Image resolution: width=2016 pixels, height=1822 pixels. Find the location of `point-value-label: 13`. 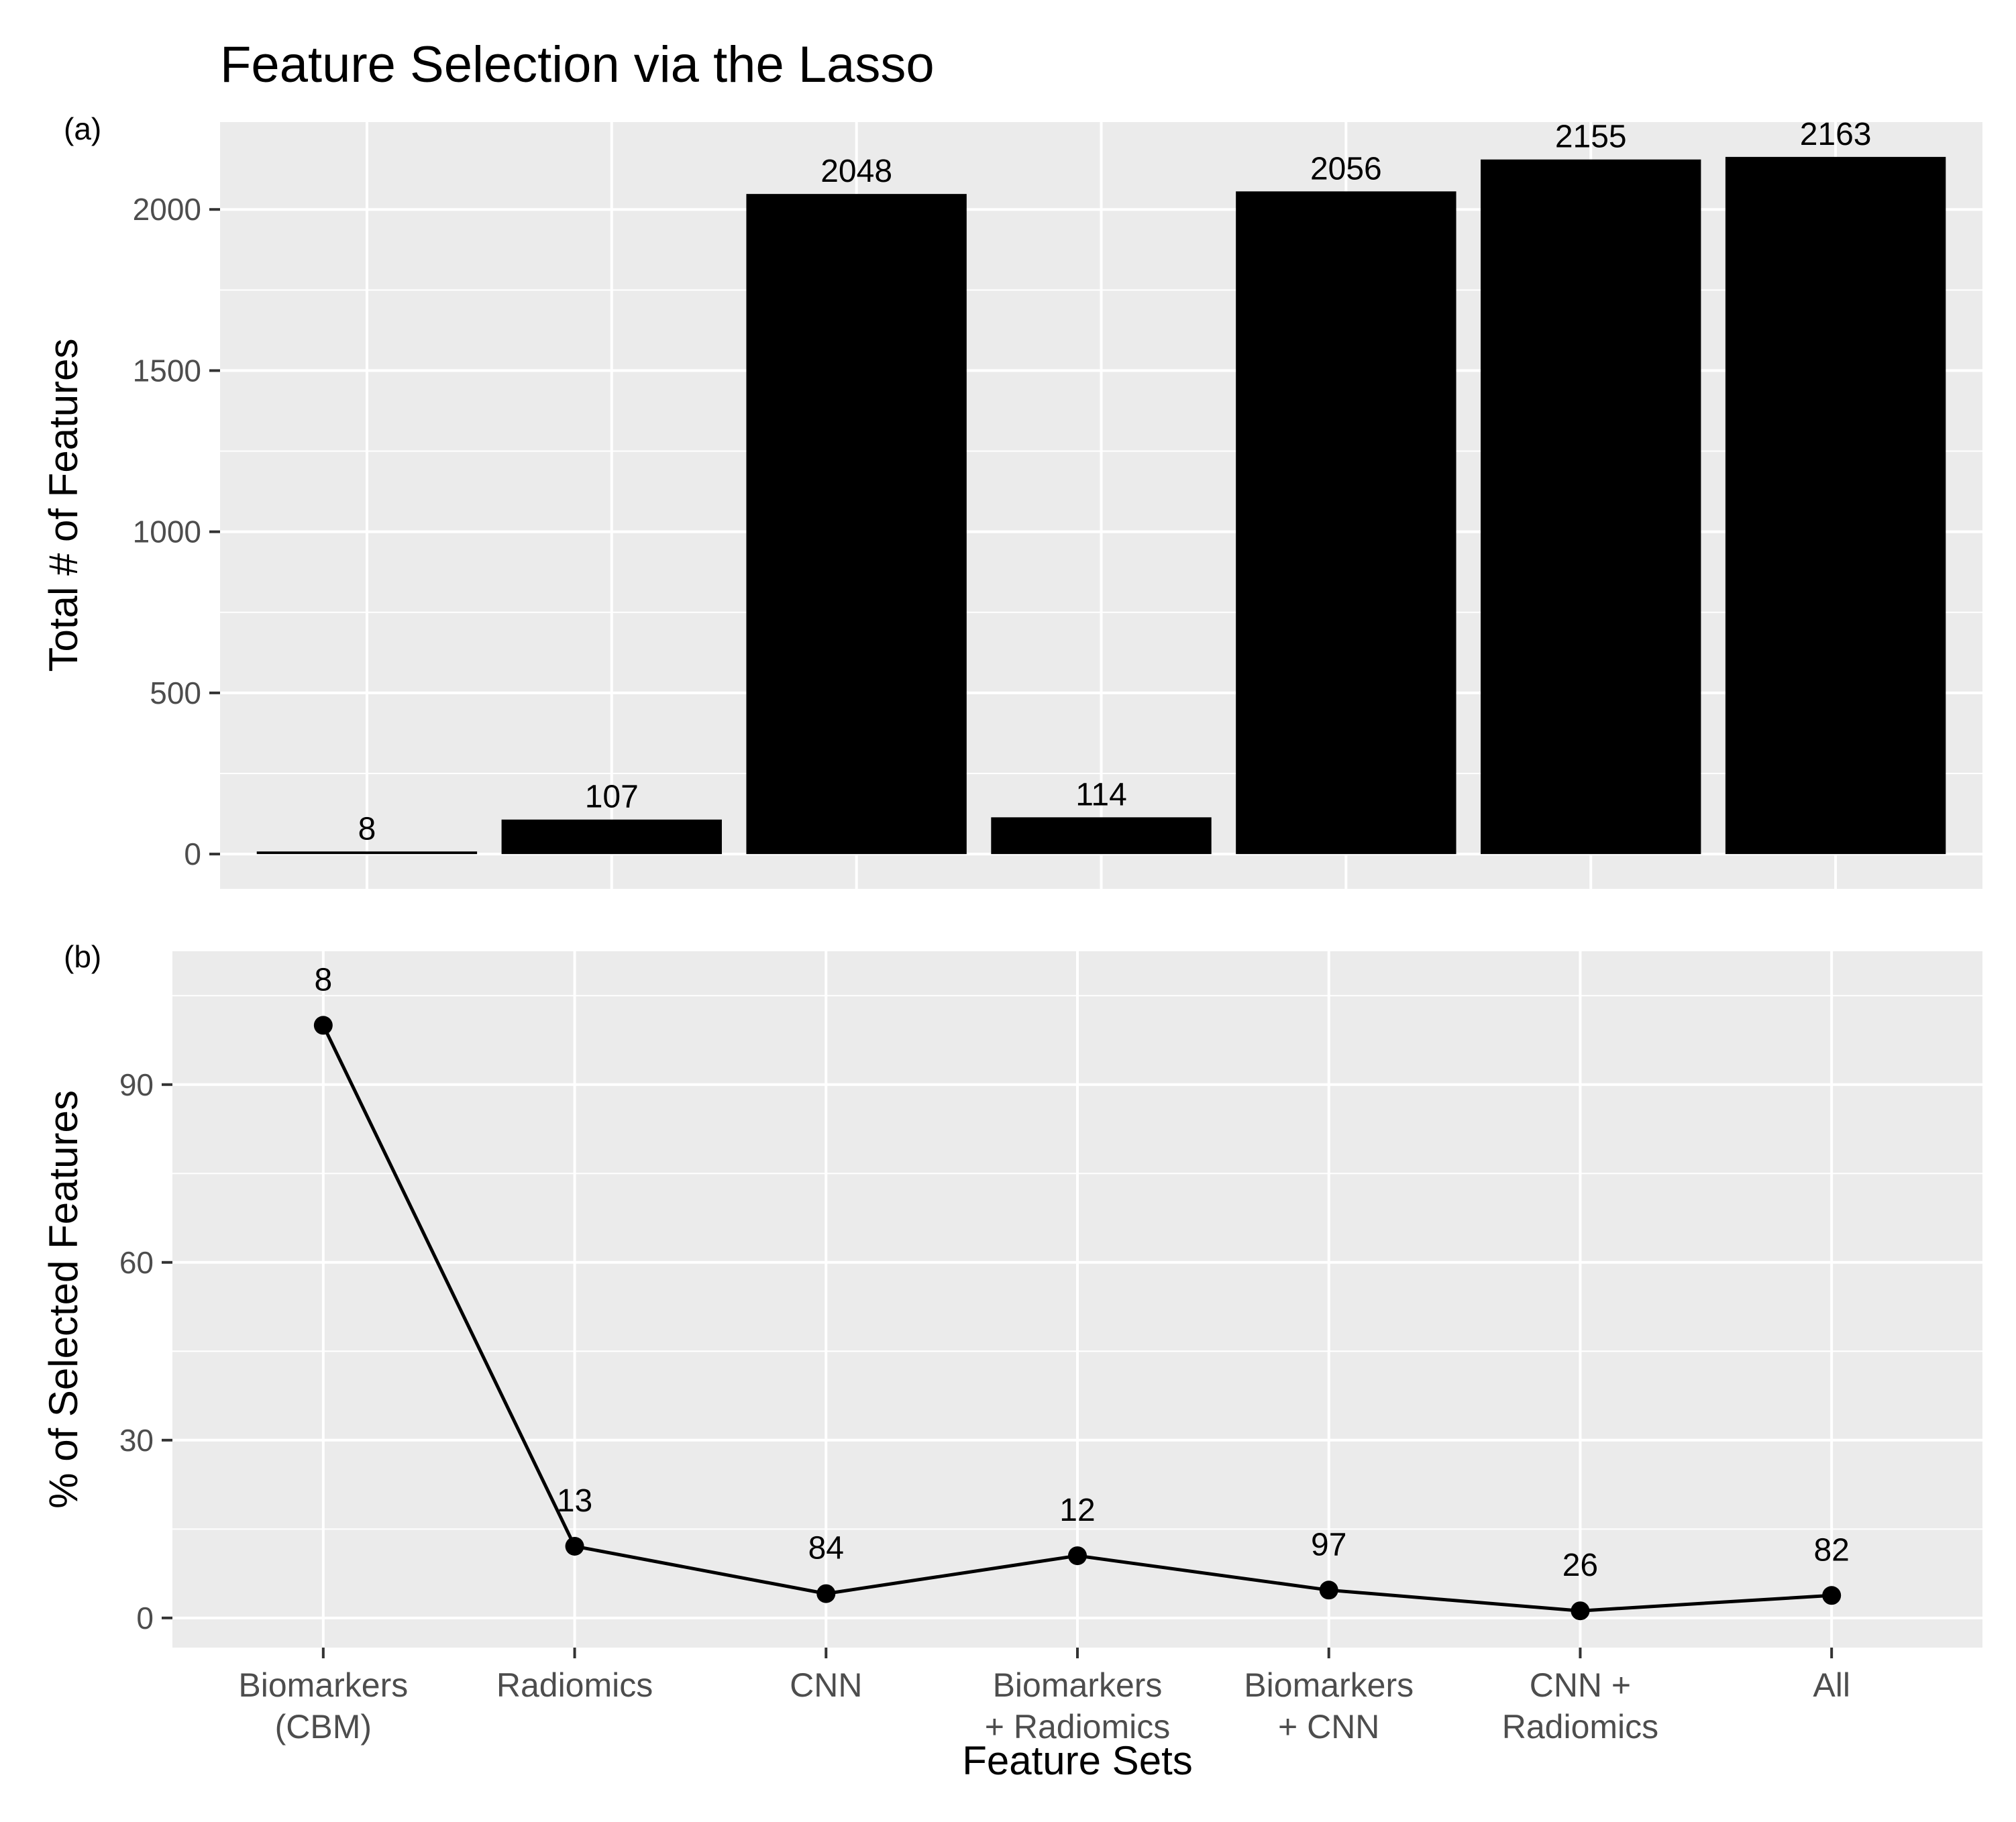

point-value-label: 13 is located at coordinates (574, 1501).